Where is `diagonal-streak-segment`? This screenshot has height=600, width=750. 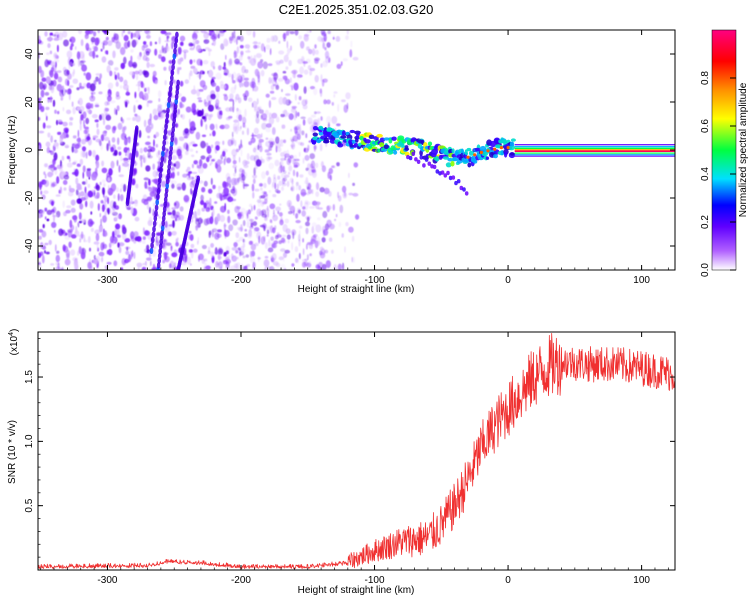 diagonal-streak-segment is located at coordinates (178, 83).